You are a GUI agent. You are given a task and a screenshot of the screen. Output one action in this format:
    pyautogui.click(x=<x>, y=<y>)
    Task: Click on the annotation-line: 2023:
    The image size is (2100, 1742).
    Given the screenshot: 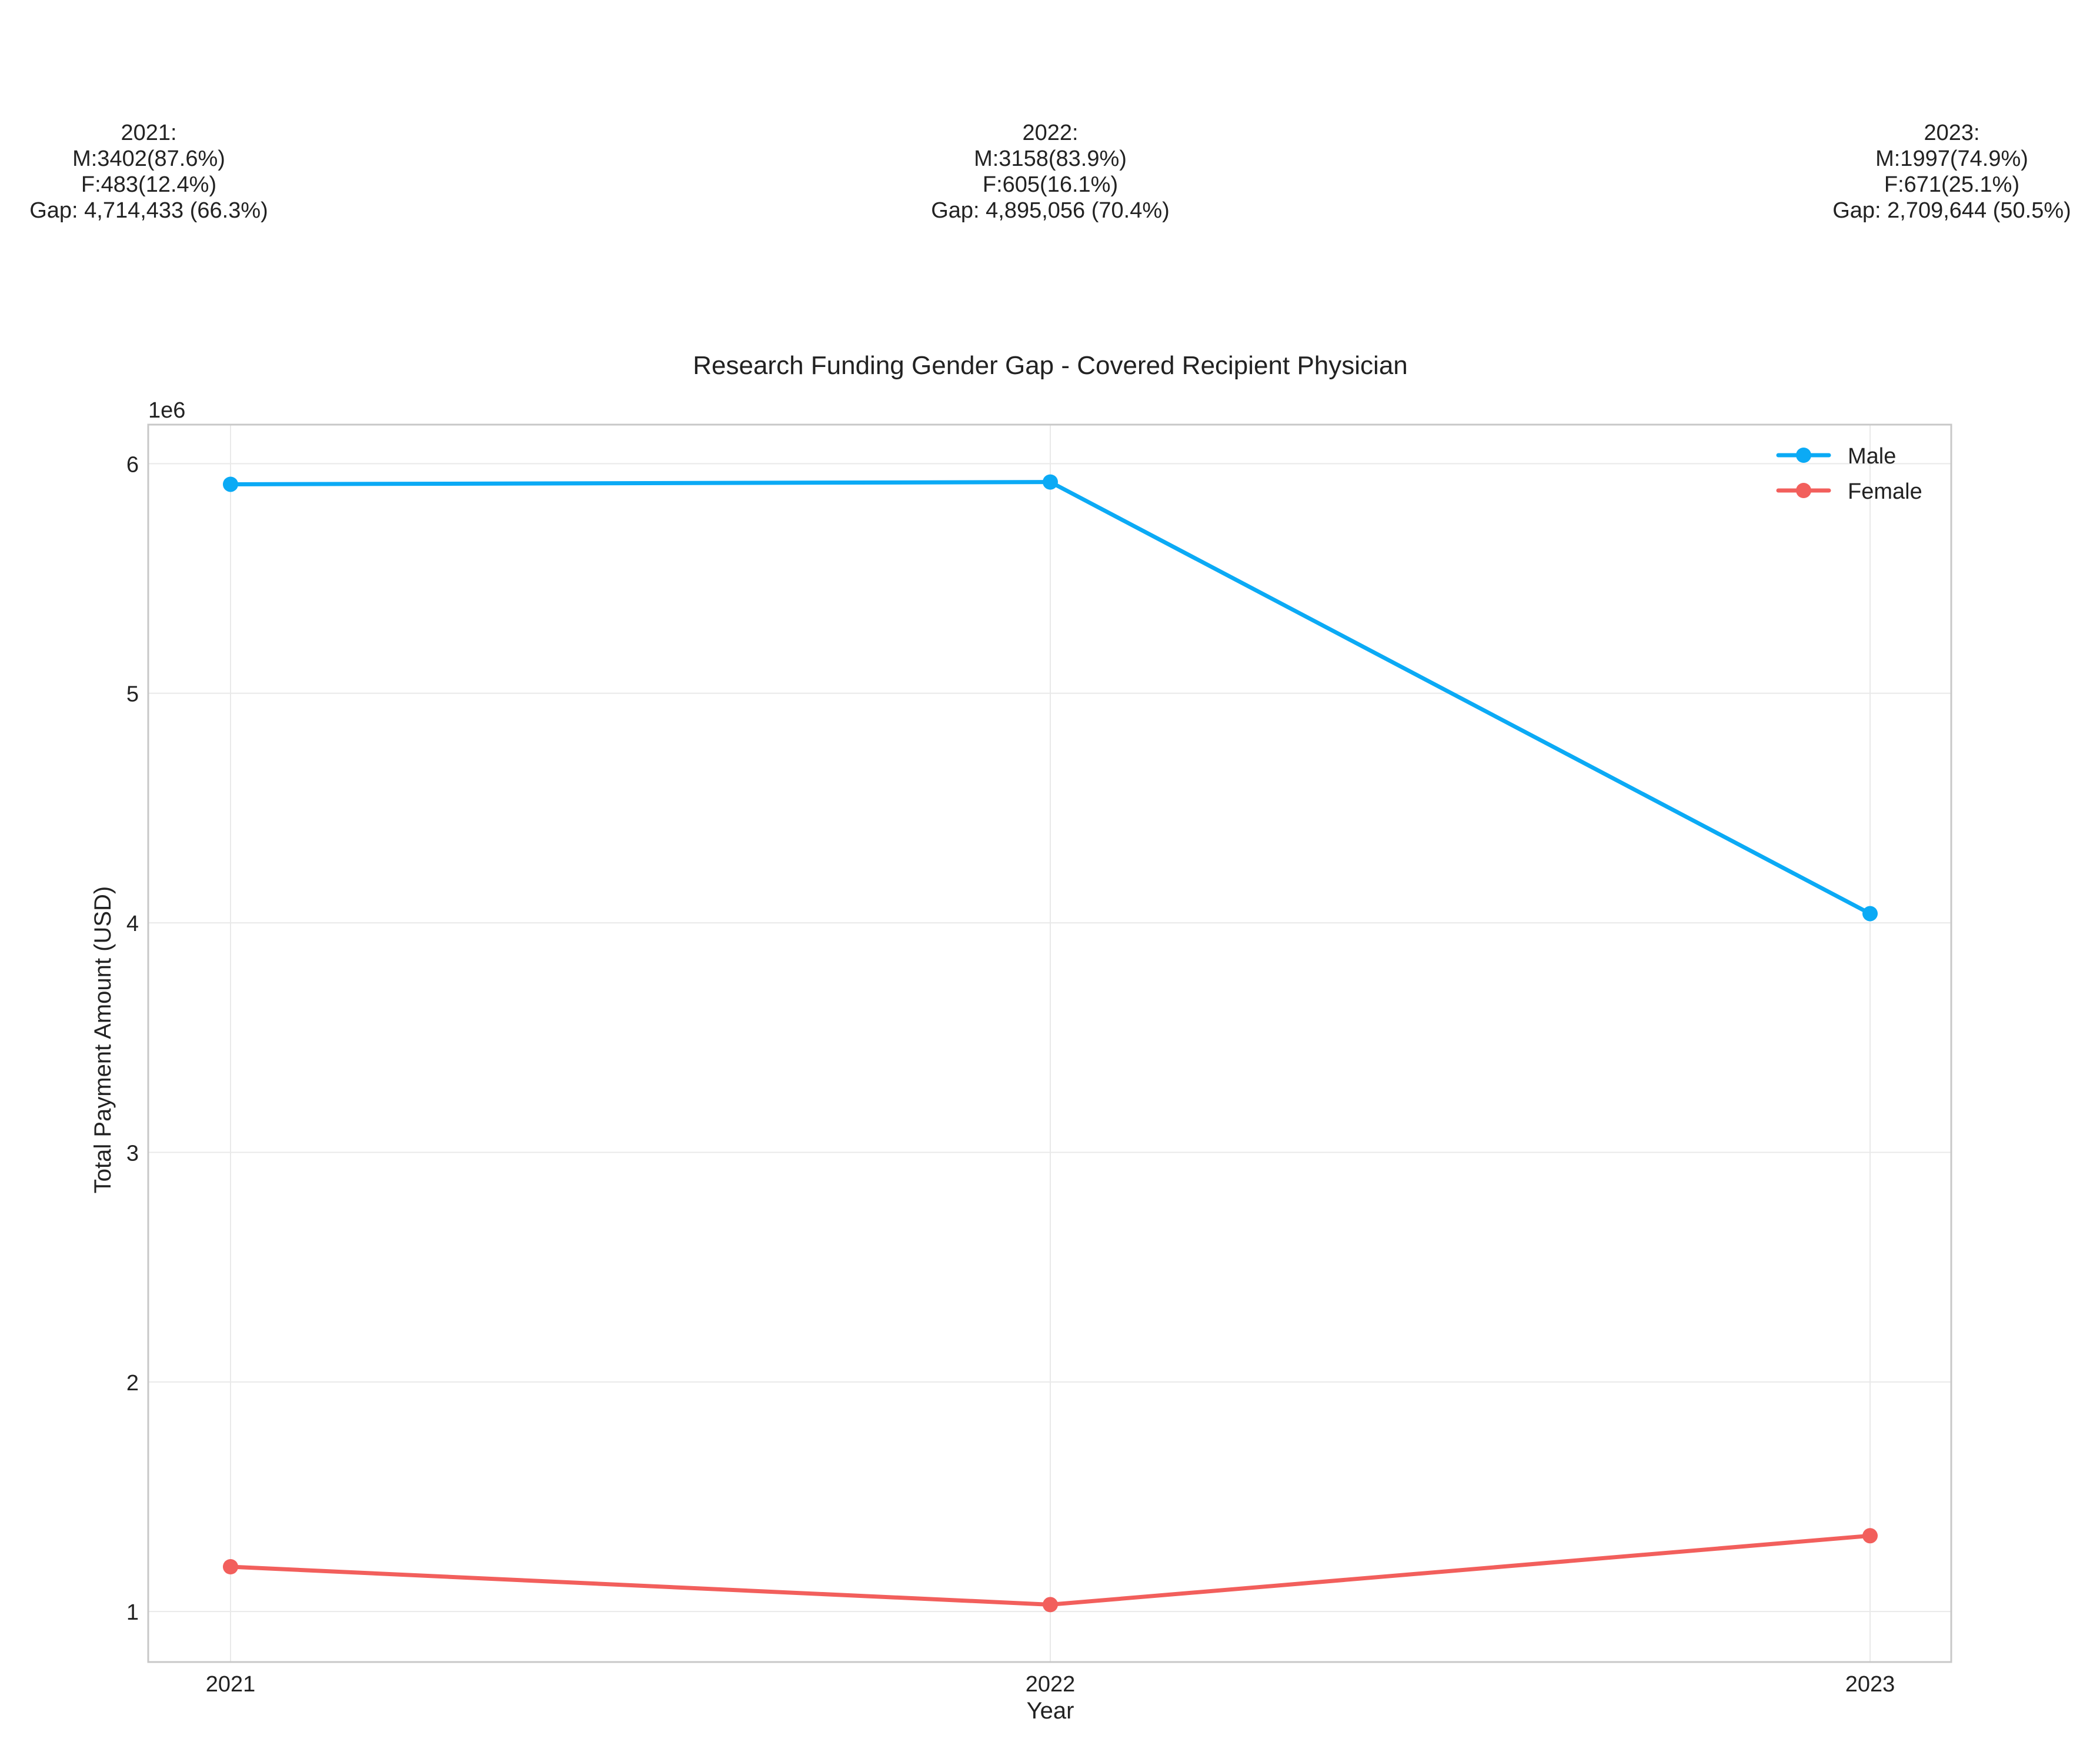 What is the action you would take?
    pyautogui.click(x=1951, y=133)
    